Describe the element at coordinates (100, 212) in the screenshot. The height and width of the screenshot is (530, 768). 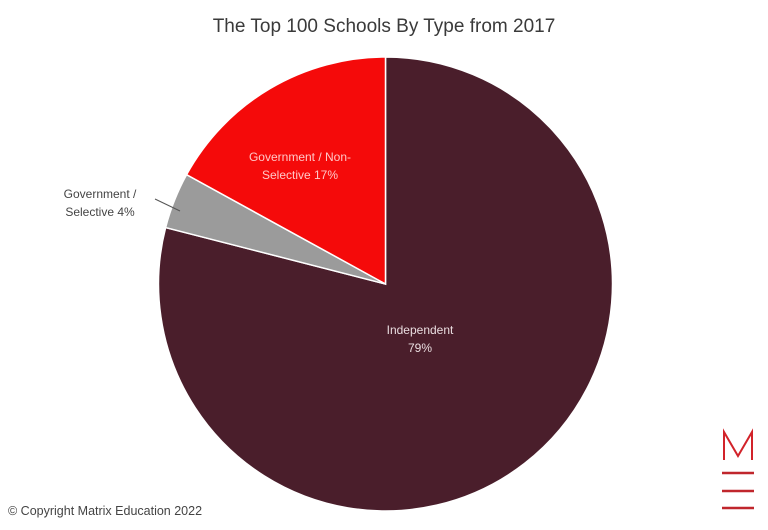
I see `label-selective-value: Selective 4%` at that location.